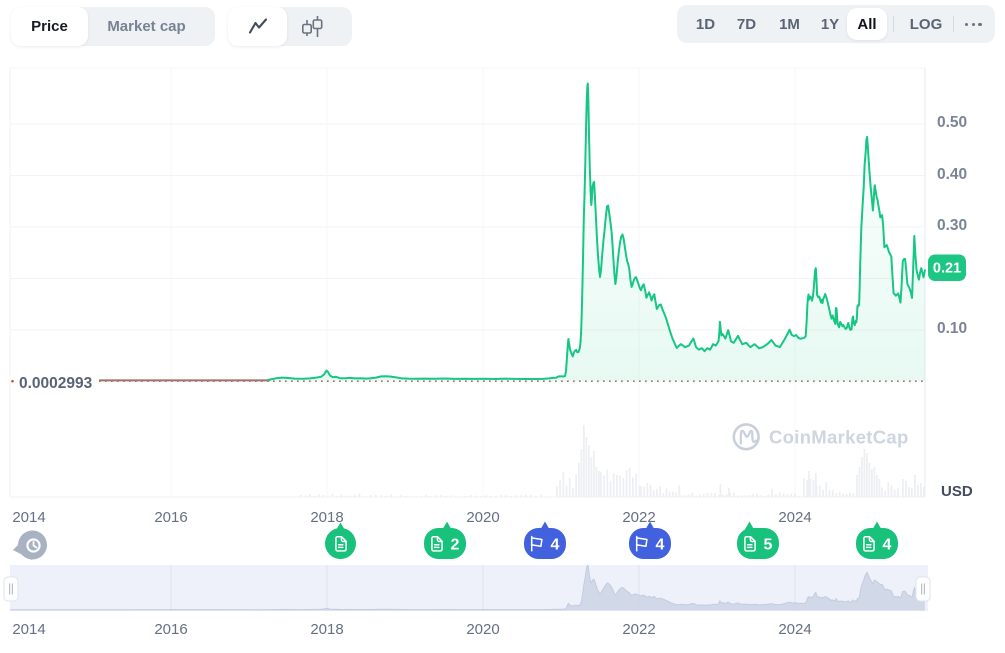  Describe the element at coordinates (768, 545) in the screenshot. I see `svg-text: 5` at that location.